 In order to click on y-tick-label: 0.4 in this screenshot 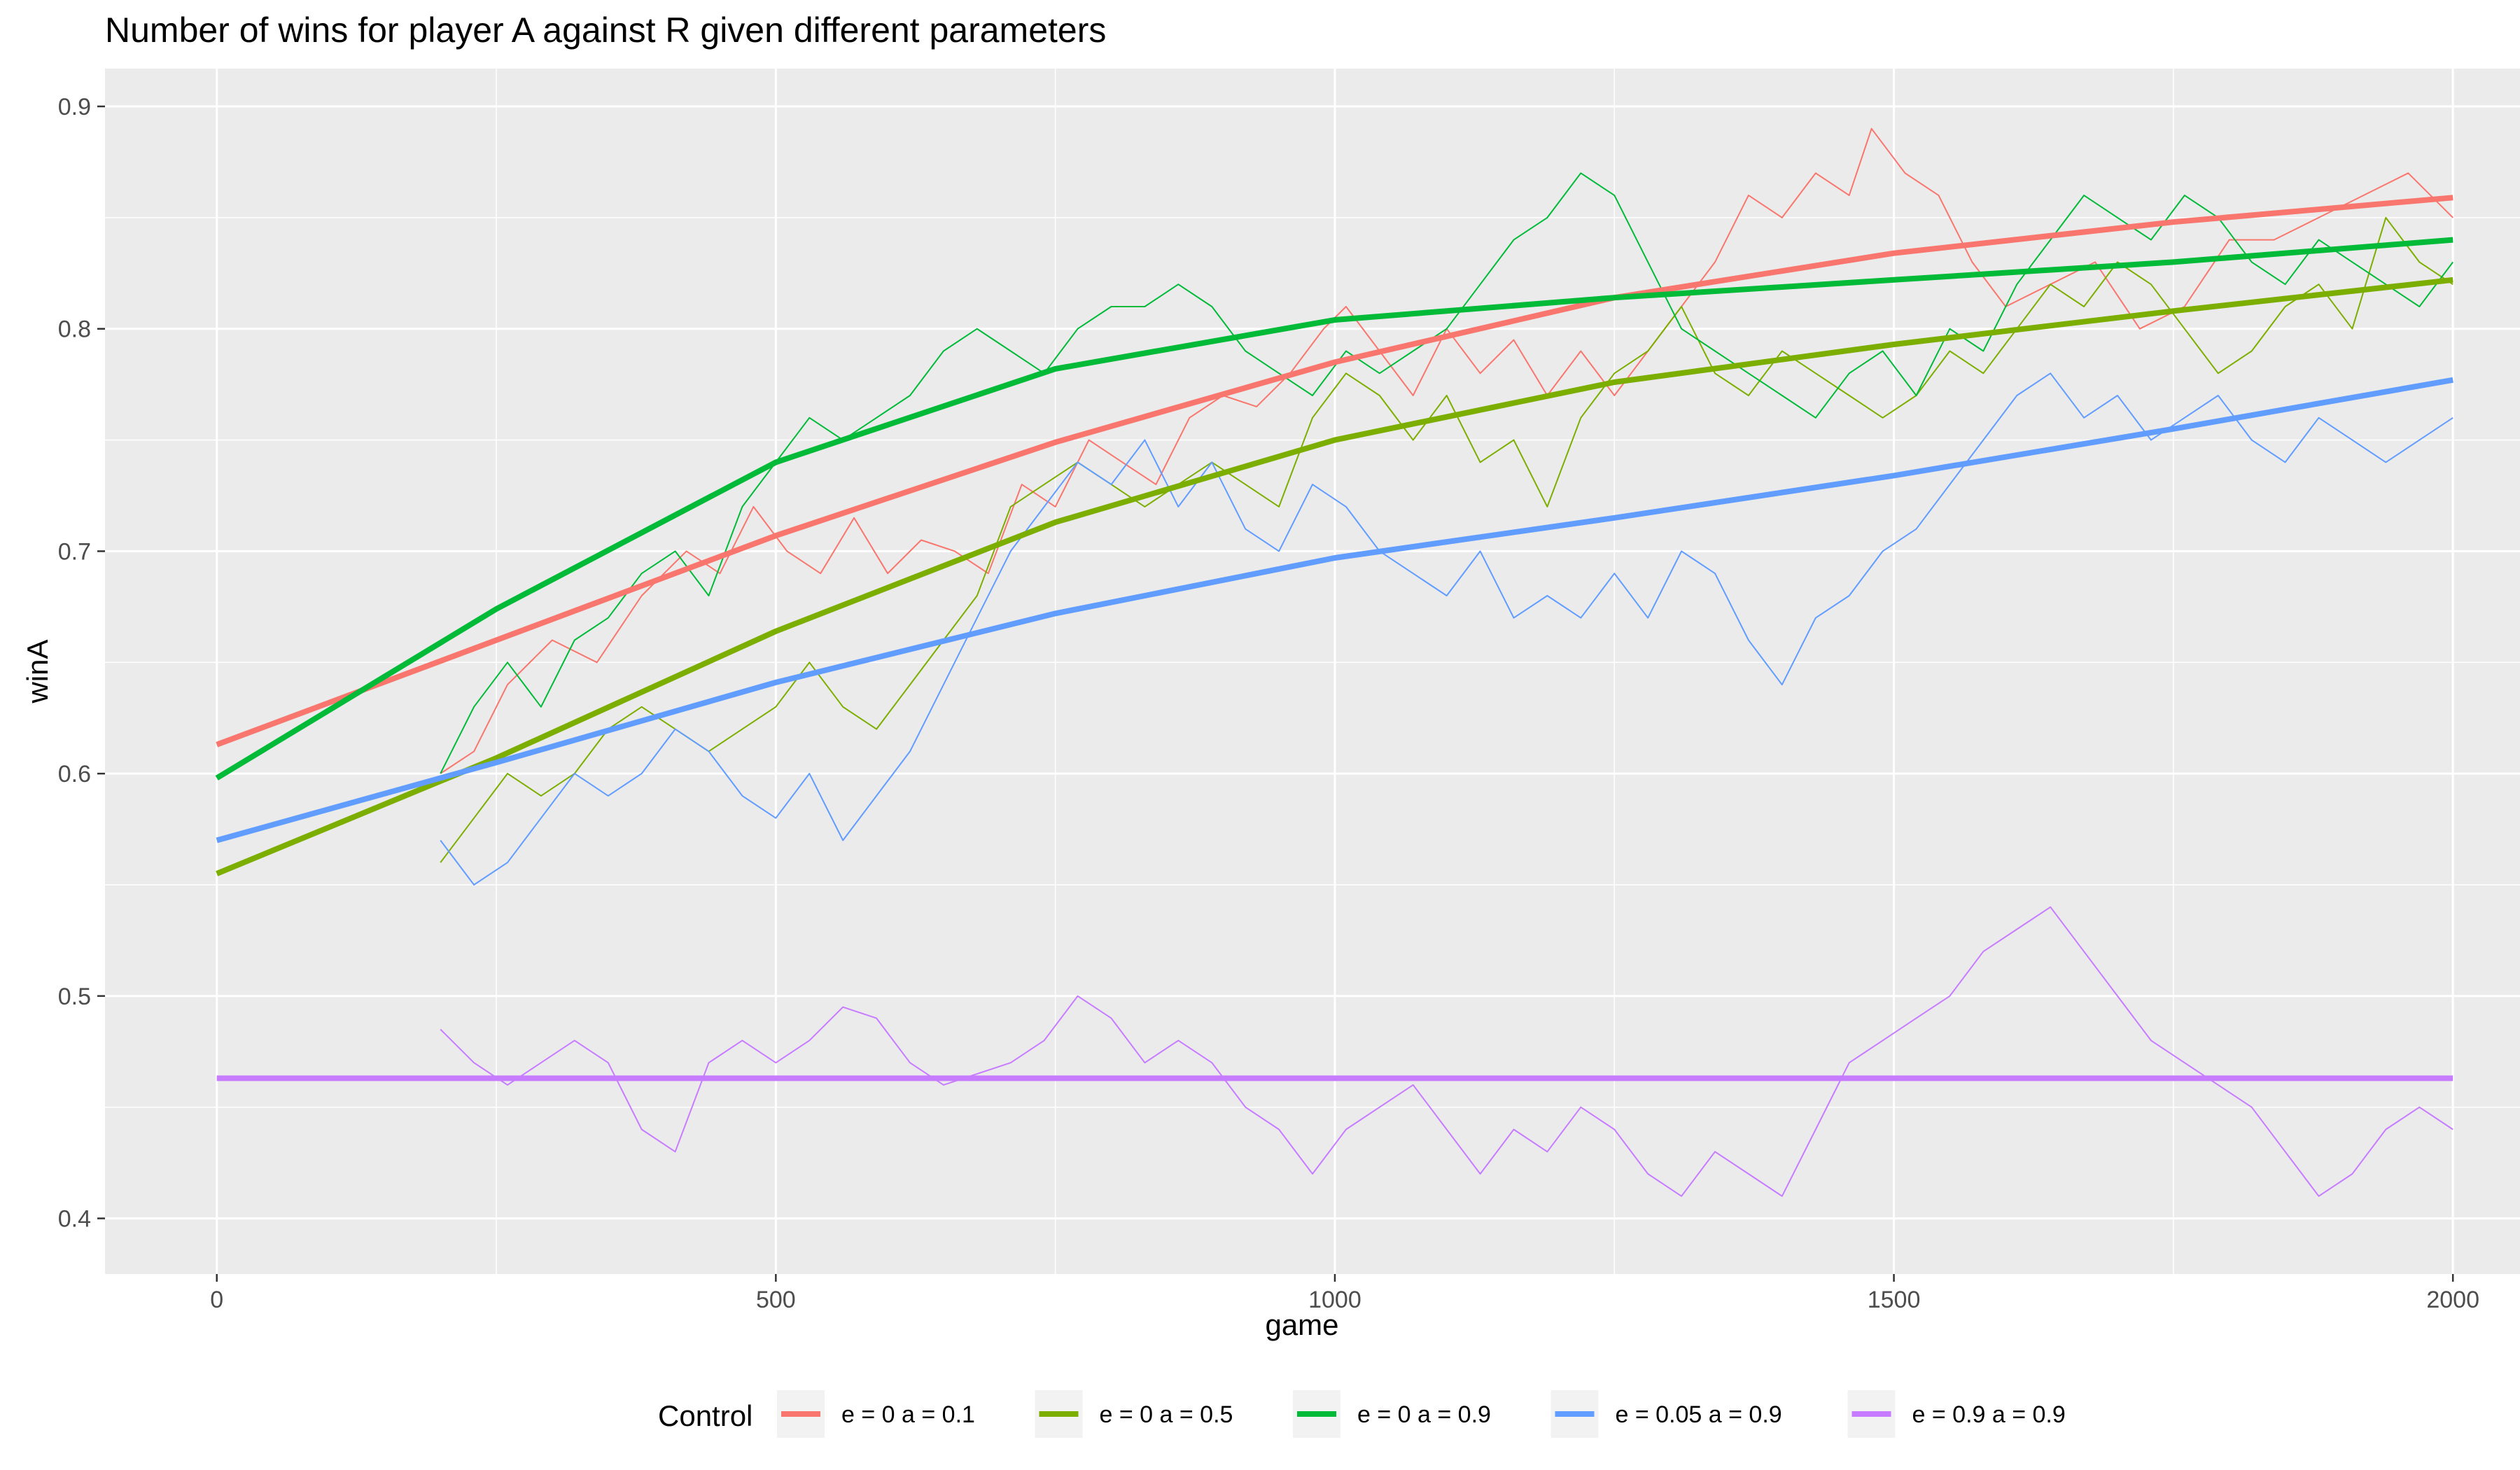, I will do `click(74, 1219)`.